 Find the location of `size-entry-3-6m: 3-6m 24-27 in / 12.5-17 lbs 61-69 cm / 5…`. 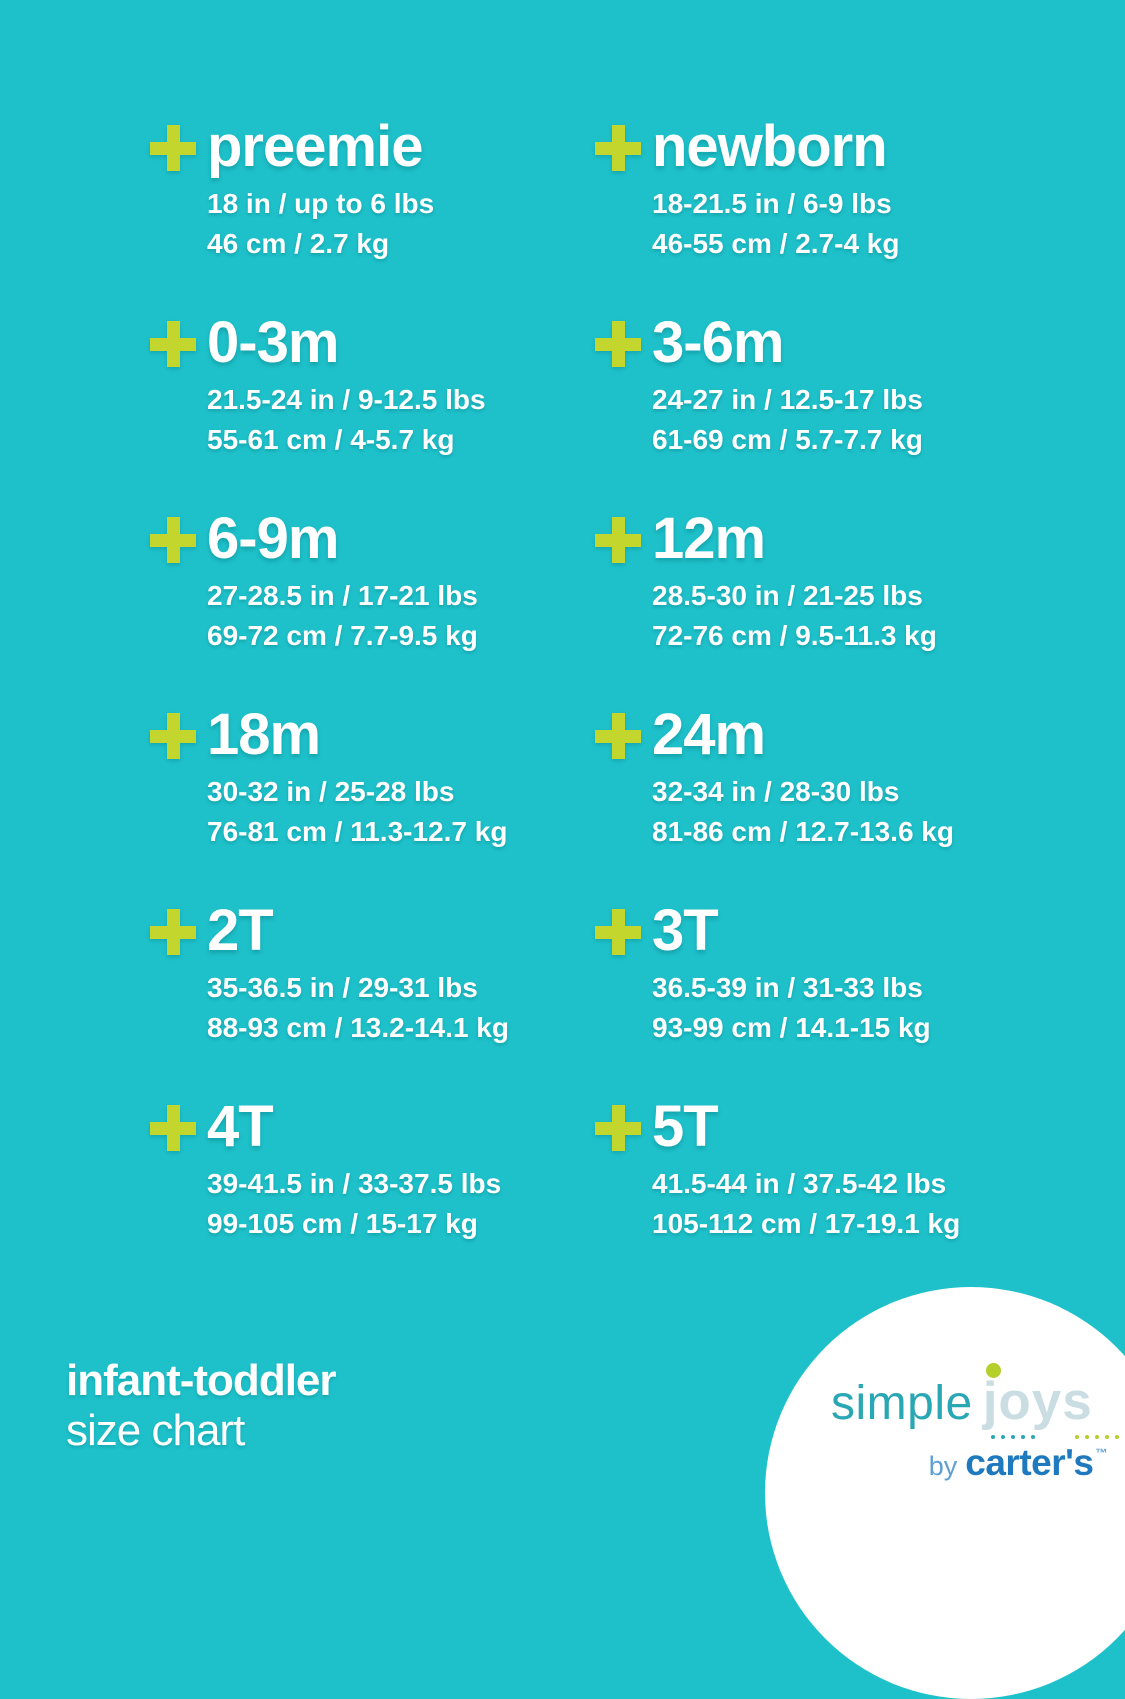

size-entry-3-6m: 3-6m 24-27 in / 12.5-17 lbs 61-69 cm / 5… is located at coordinates (817, 412).